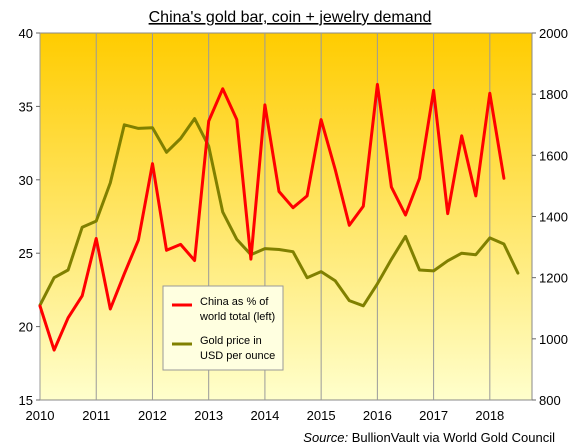 This screenshot has height=447, width=580. Describe the element at coordinates (26, 33) in the screenshot. I see `y-left-tick-label: 40` at that location.